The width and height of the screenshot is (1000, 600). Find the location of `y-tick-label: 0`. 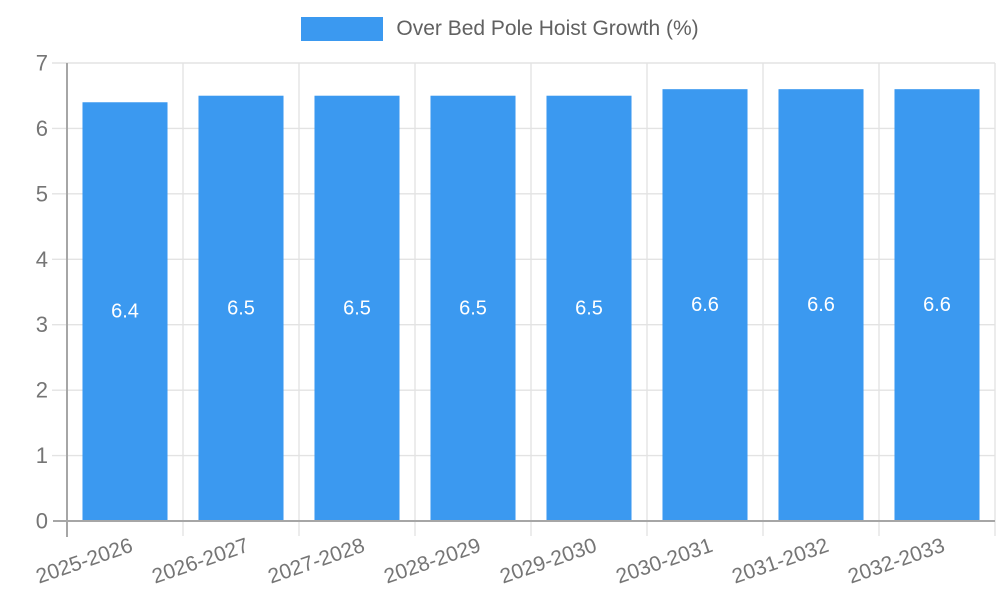

y-tick-label: 0 is located at coordinates (42, 521).